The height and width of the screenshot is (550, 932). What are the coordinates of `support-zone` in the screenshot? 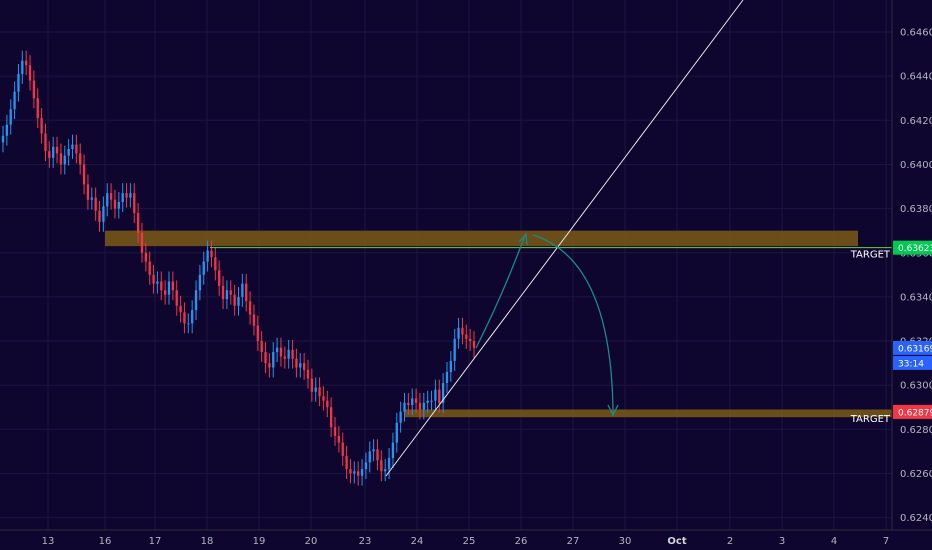 It's located at (648, 413).